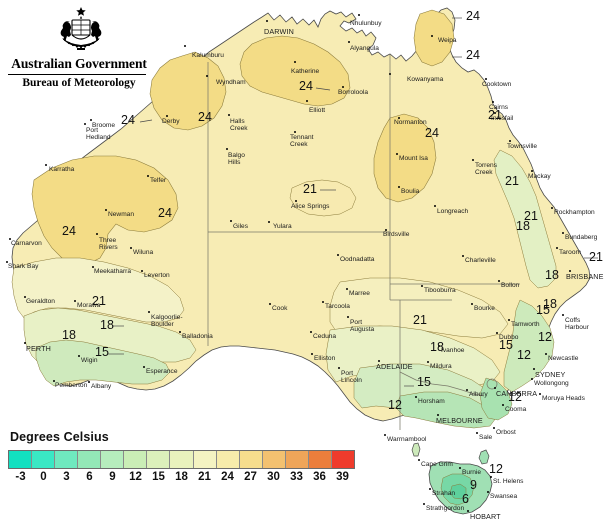  Describe the element at coordinates (250, 477) in the screenshot. I see `legend-tick-27: 27` at that location.